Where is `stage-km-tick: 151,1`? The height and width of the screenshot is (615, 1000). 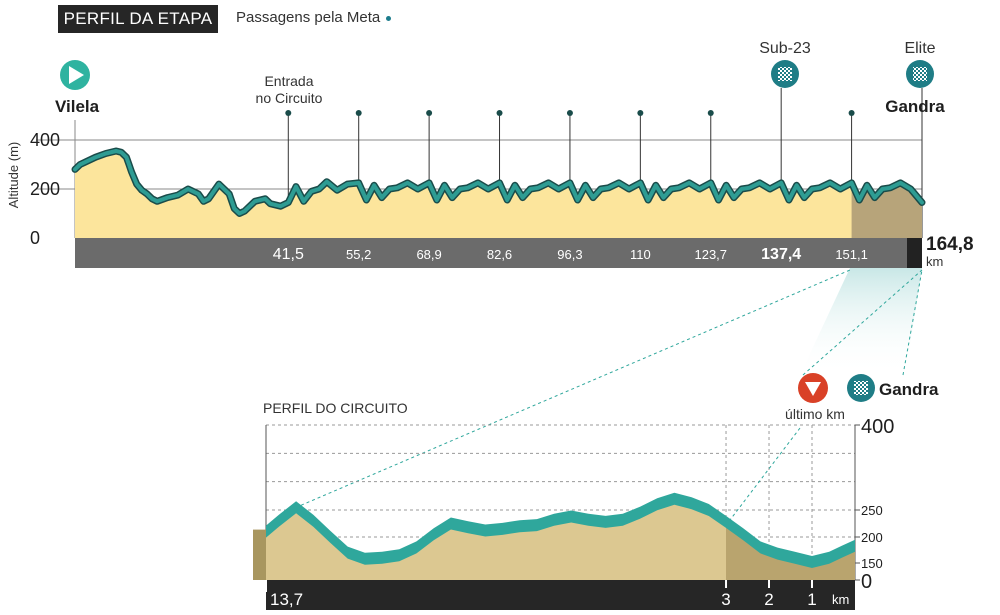 stage-km-tick: 151,1 is located at coordinates (851, 254).